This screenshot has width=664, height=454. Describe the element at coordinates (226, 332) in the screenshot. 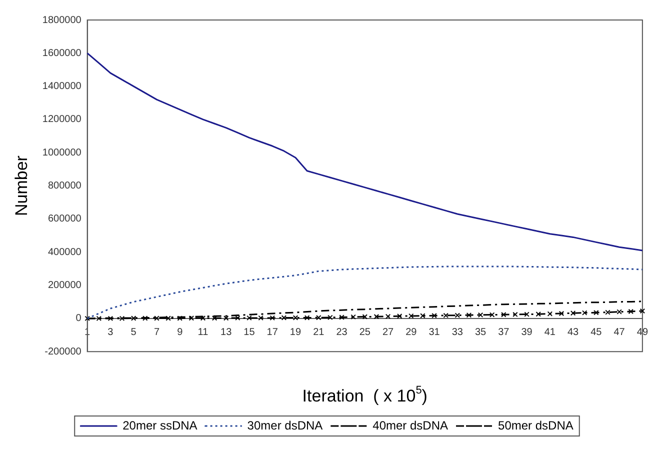

I see `x-tick-label: 13` at that location.